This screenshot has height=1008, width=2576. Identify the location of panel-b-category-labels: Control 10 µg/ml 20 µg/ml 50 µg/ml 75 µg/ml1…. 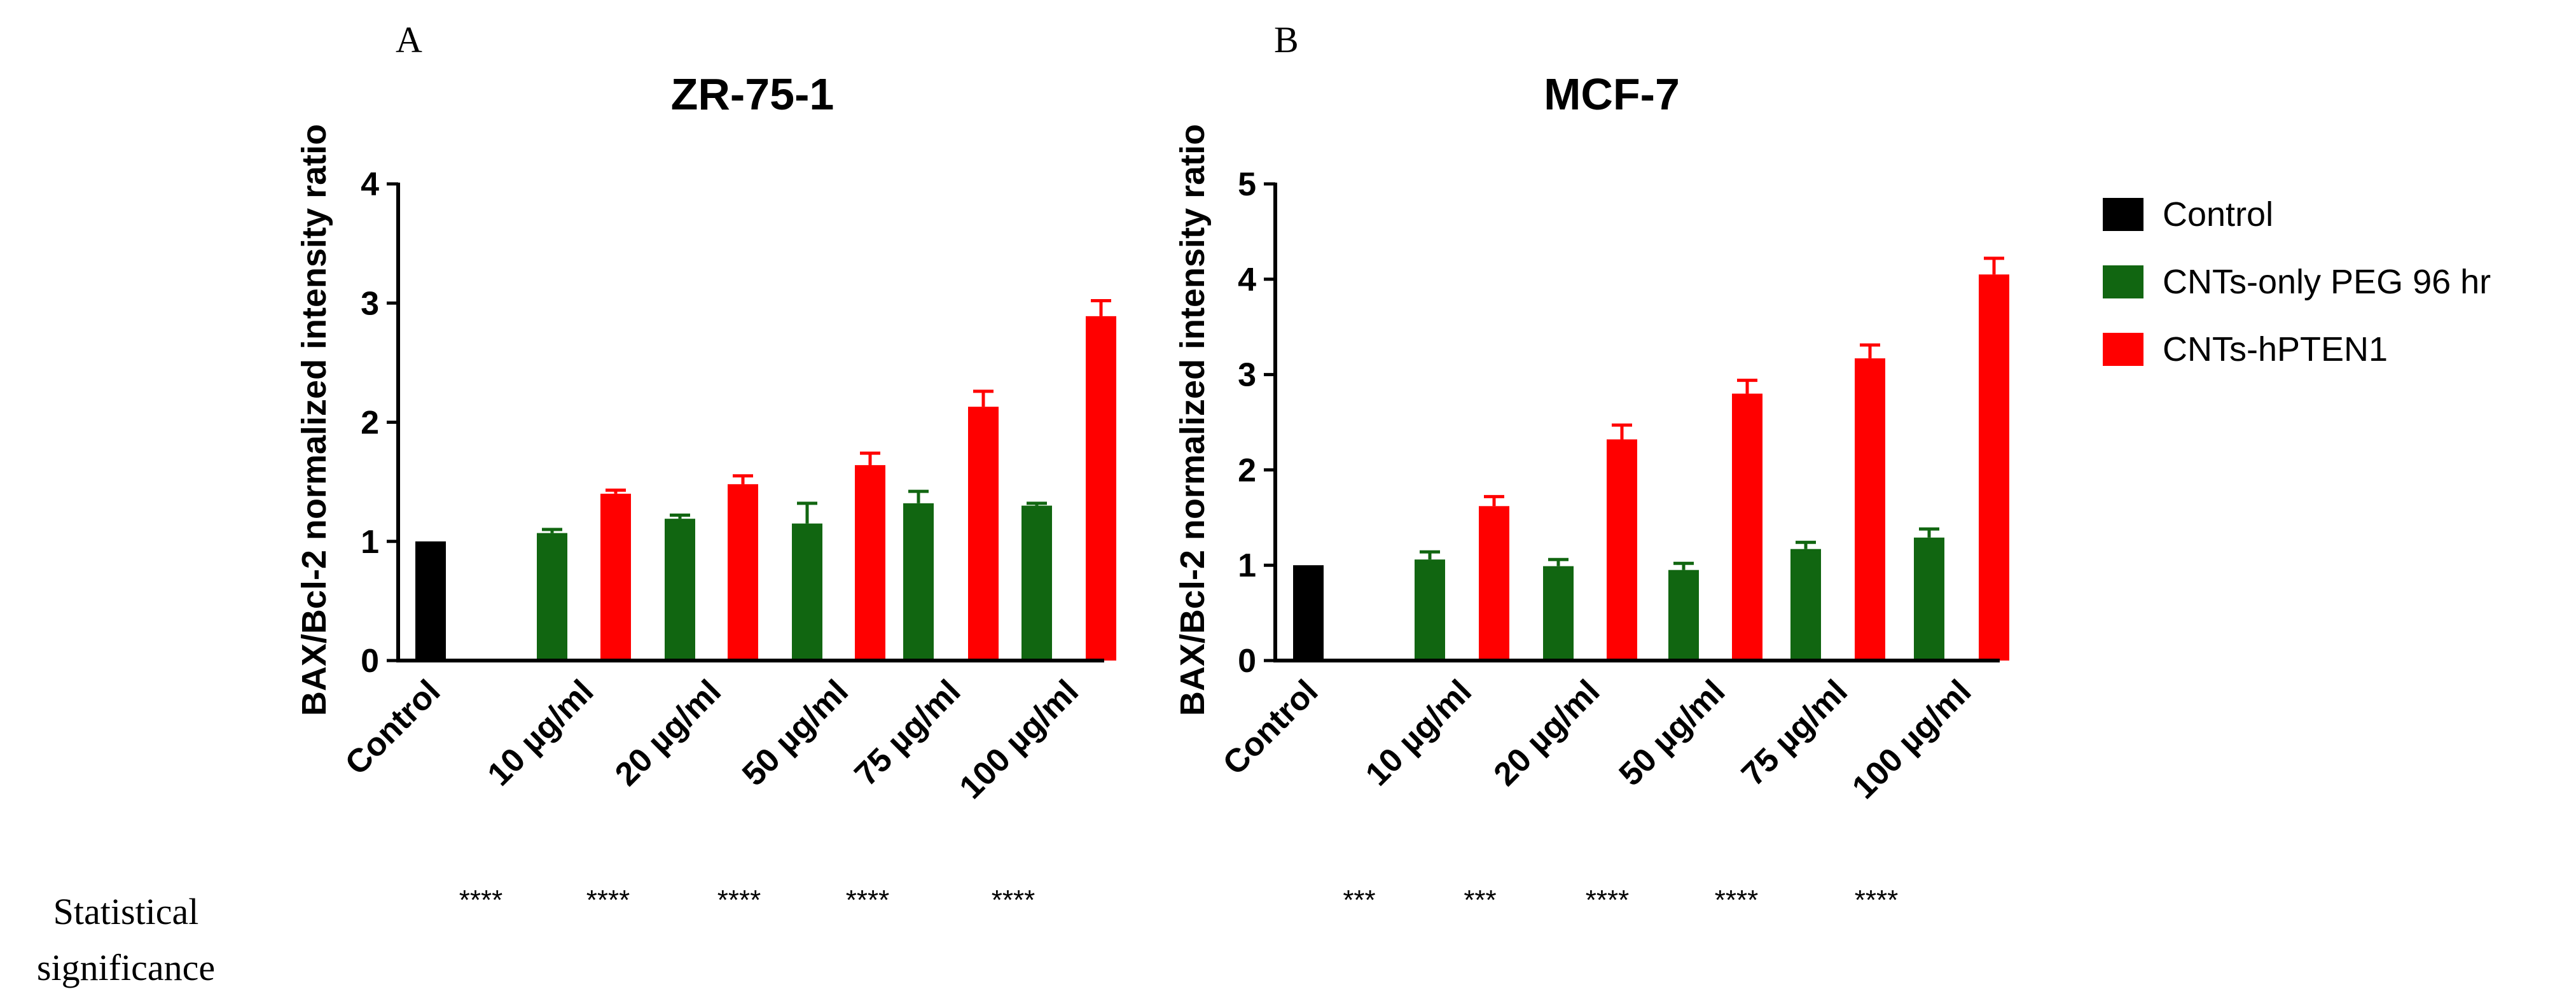
(1597, 739).